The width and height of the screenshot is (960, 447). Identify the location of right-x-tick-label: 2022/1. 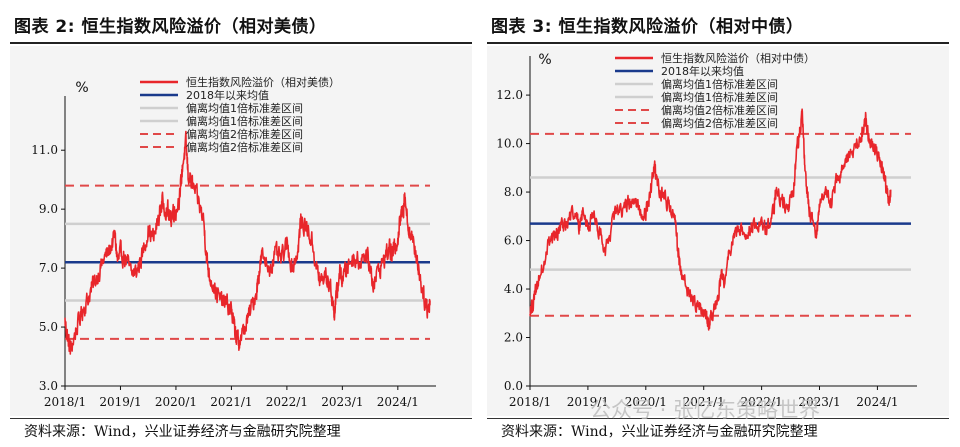
(762, 402).